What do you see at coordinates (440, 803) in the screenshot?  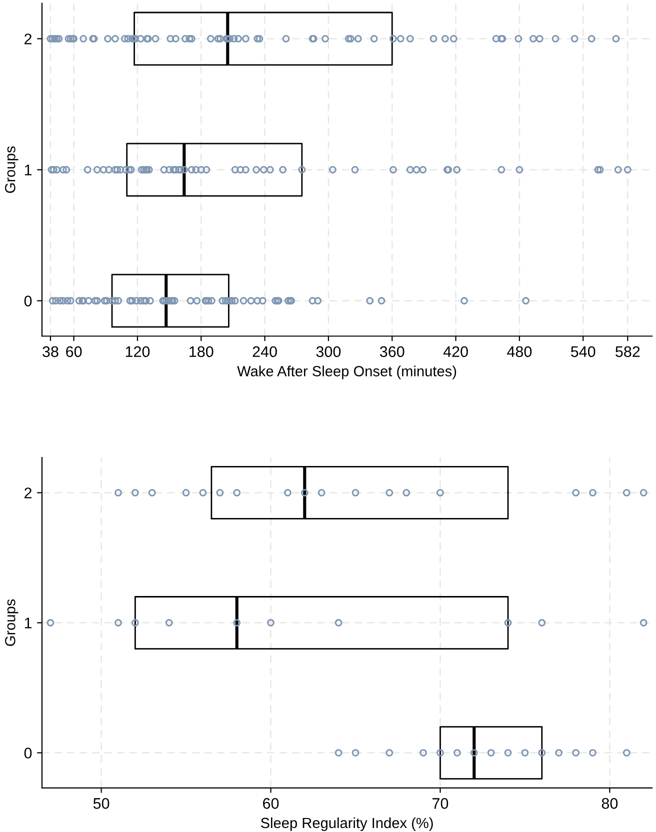 I see `x-tick-label: 70` at bounding box center [440, 803].